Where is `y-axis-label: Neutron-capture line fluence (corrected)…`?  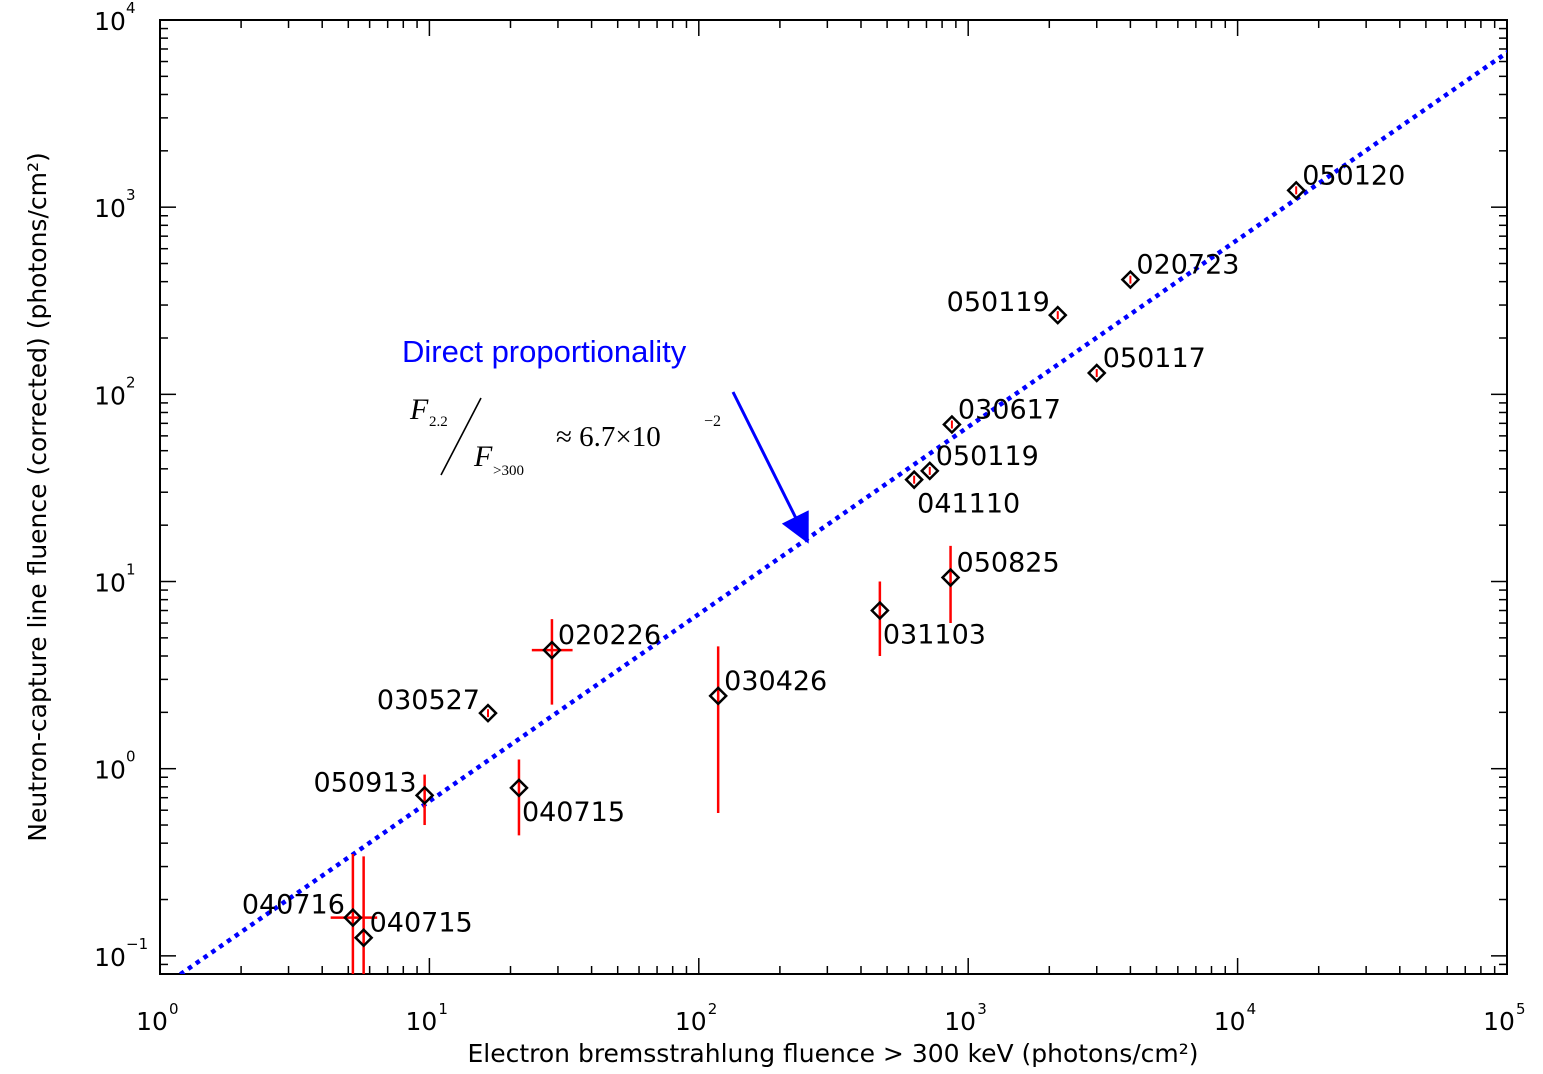 y-axis-label: Neutron-capture line fluence (corrected)… is located at coordinates (37, 496).